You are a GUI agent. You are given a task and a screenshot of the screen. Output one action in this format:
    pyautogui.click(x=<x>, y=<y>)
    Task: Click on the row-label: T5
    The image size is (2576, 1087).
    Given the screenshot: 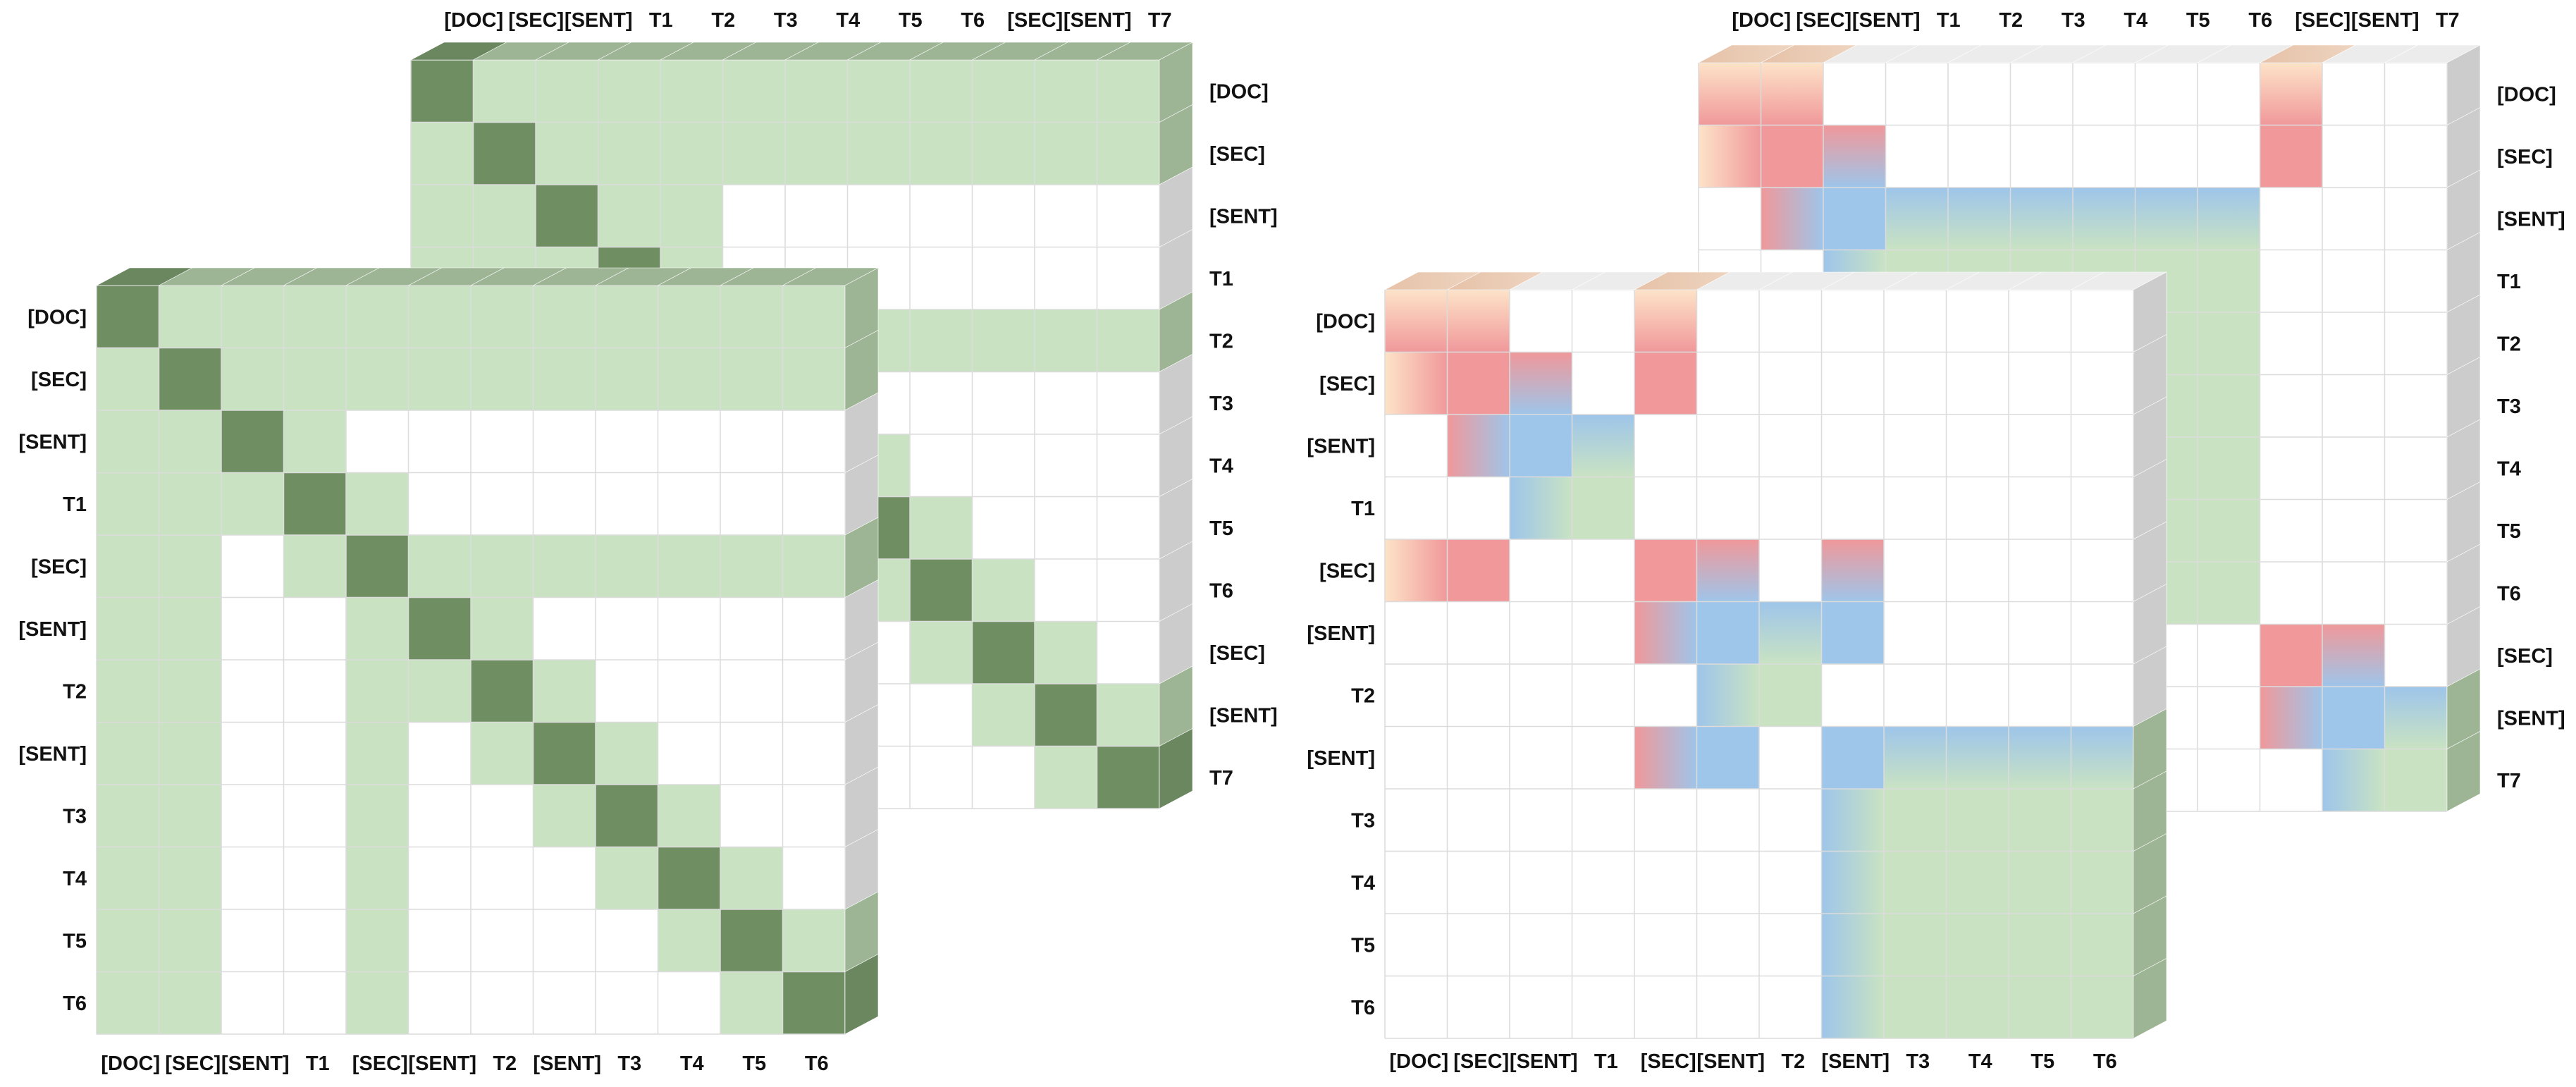 What is the action you would take?
    pyautogui.click(x=1221, y=528)
    